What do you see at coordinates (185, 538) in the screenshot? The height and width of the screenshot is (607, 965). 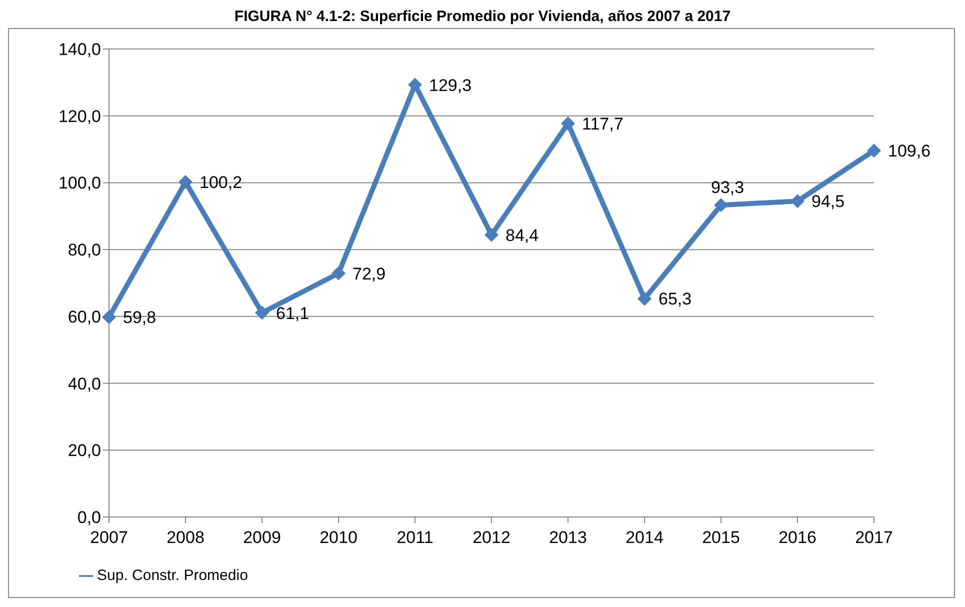 I see `x-tick-label: 2008` at bounding box center [185, 538].